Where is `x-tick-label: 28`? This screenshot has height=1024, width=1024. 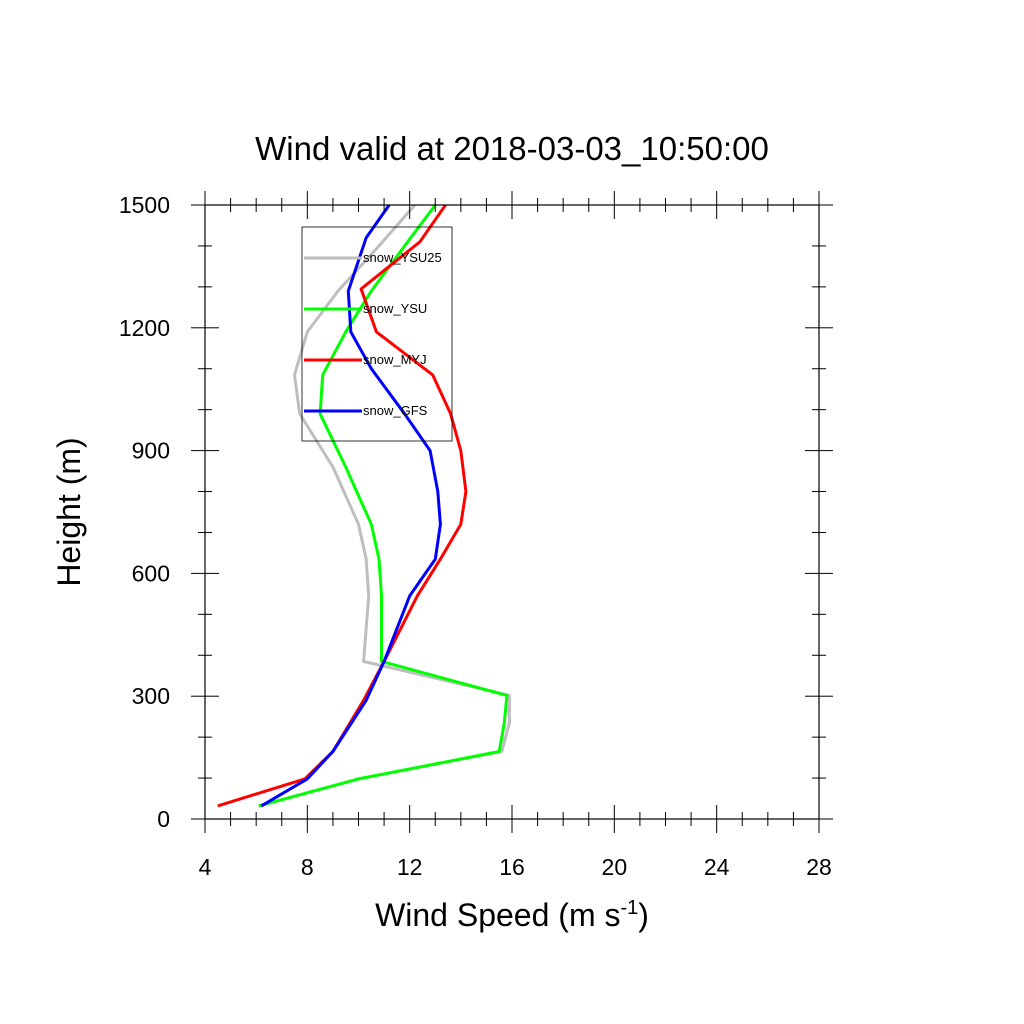
x-tick-label: 28 is located at coordinates (819, 867).